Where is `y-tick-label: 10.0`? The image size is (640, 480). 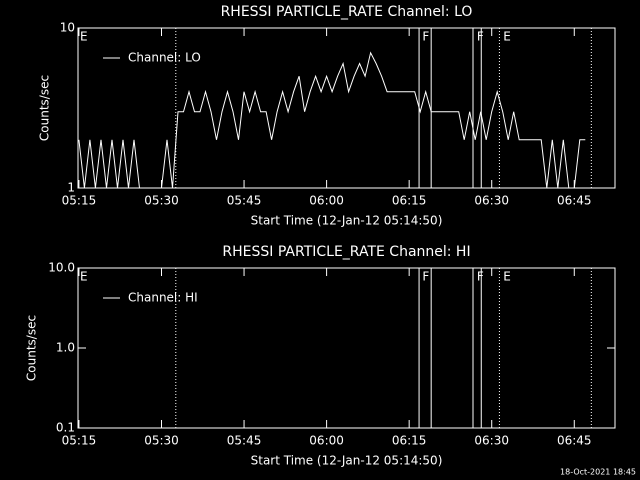 y-tick-label: 10.0 is located at coordinates (61, 268).